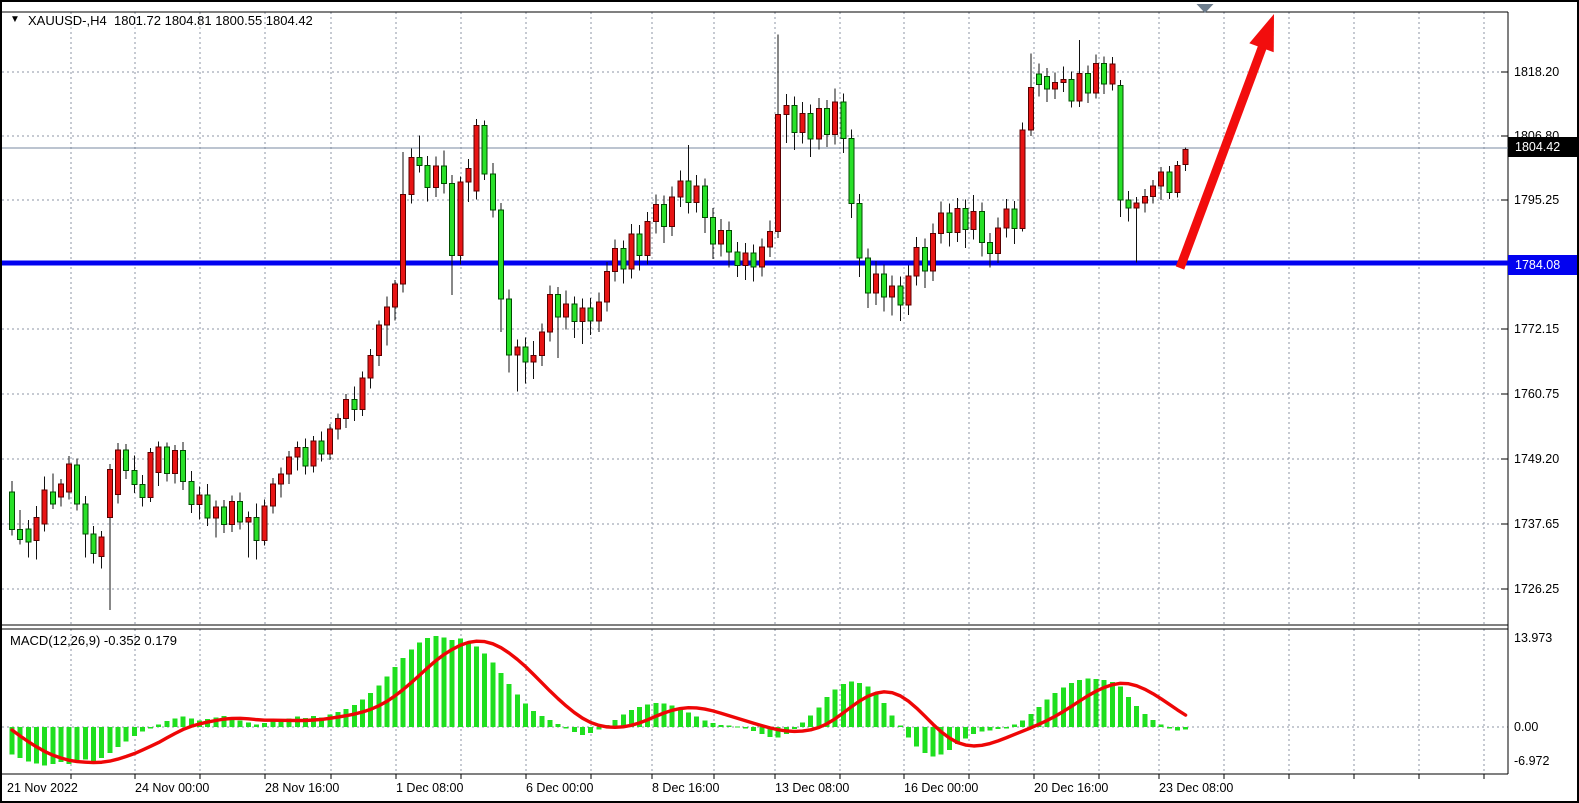 This screenshot has width=1579, height=803. Describe the element at coordinates (812, 788) in the screenshot. I see `time-axis-label: 13 Dec 08:00` at that location.